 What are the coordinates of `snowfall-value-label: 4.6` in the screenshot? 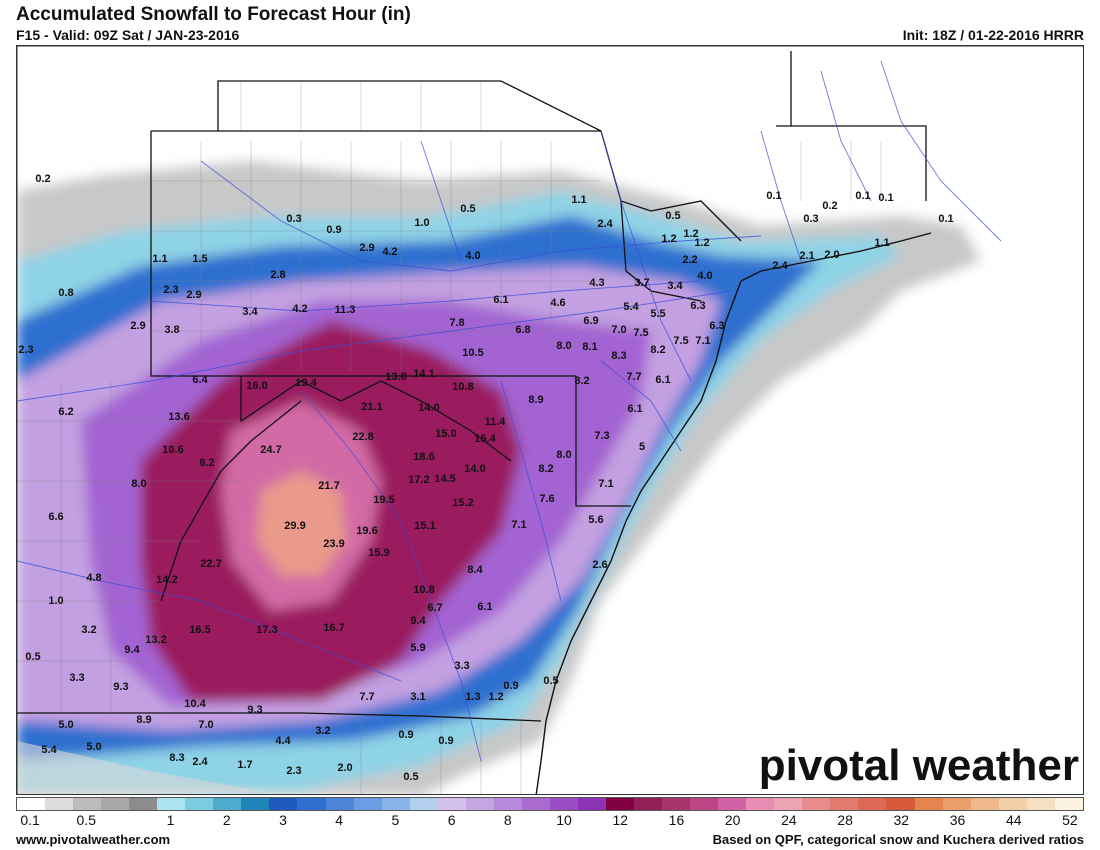 It's located at (557, 303).